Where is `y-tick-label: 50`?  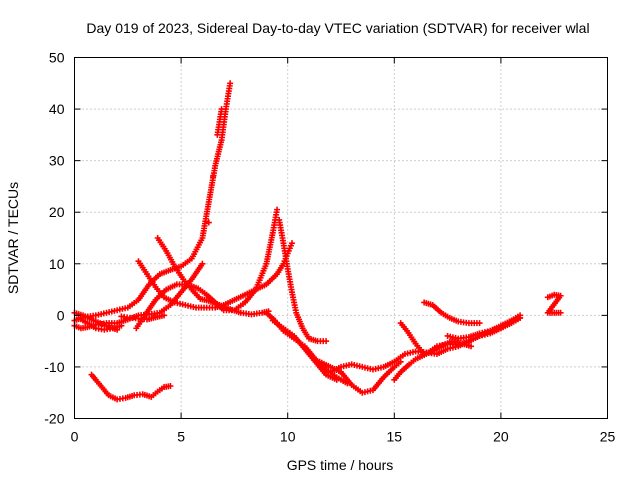
y-tick-label: 50 is located at coordinates (57, 58).